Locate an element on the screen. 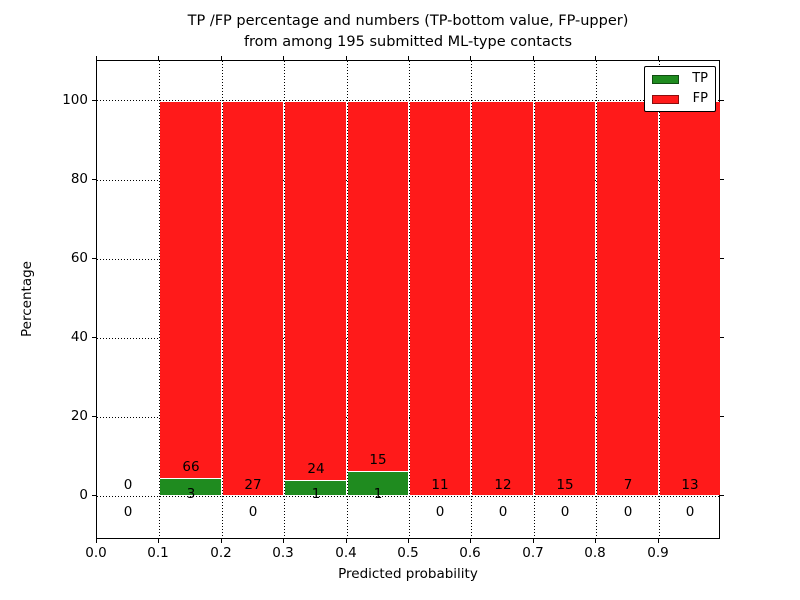 The image size is (800, 600). y-tick-label: 40 is located at coordinates (79, 337).